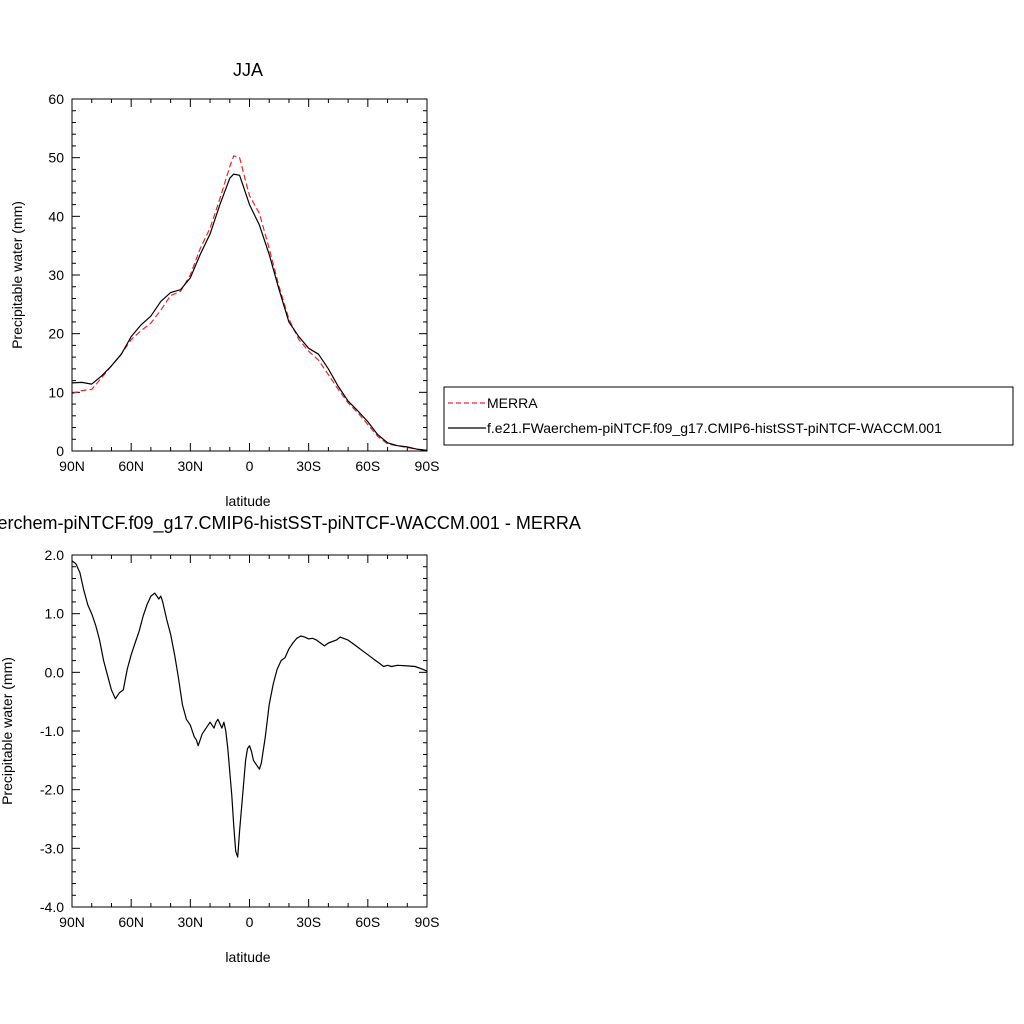 This screenshot has height=1024, width=1024. What do you see at coordinates (52, 790) in the screenshot?
I see `y-tick-label: -2.0` at bounding box center [52, 790].